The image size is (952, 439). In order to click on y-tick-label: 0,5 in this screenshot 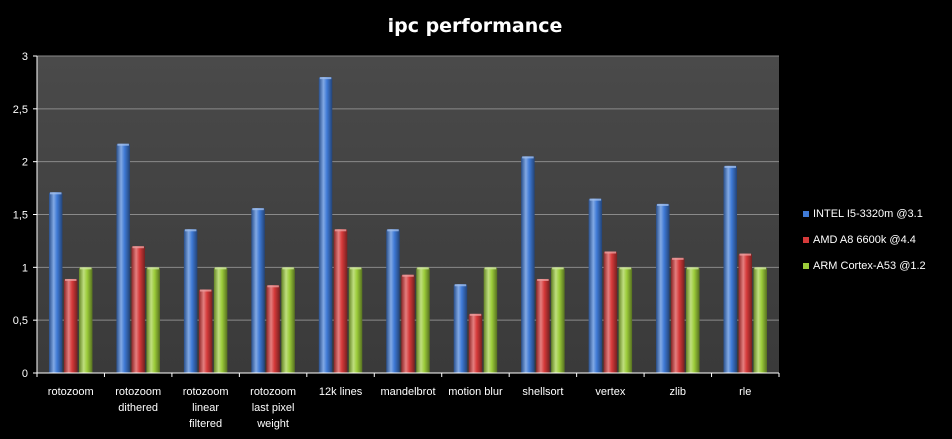, I will do `click(20, 321)`.